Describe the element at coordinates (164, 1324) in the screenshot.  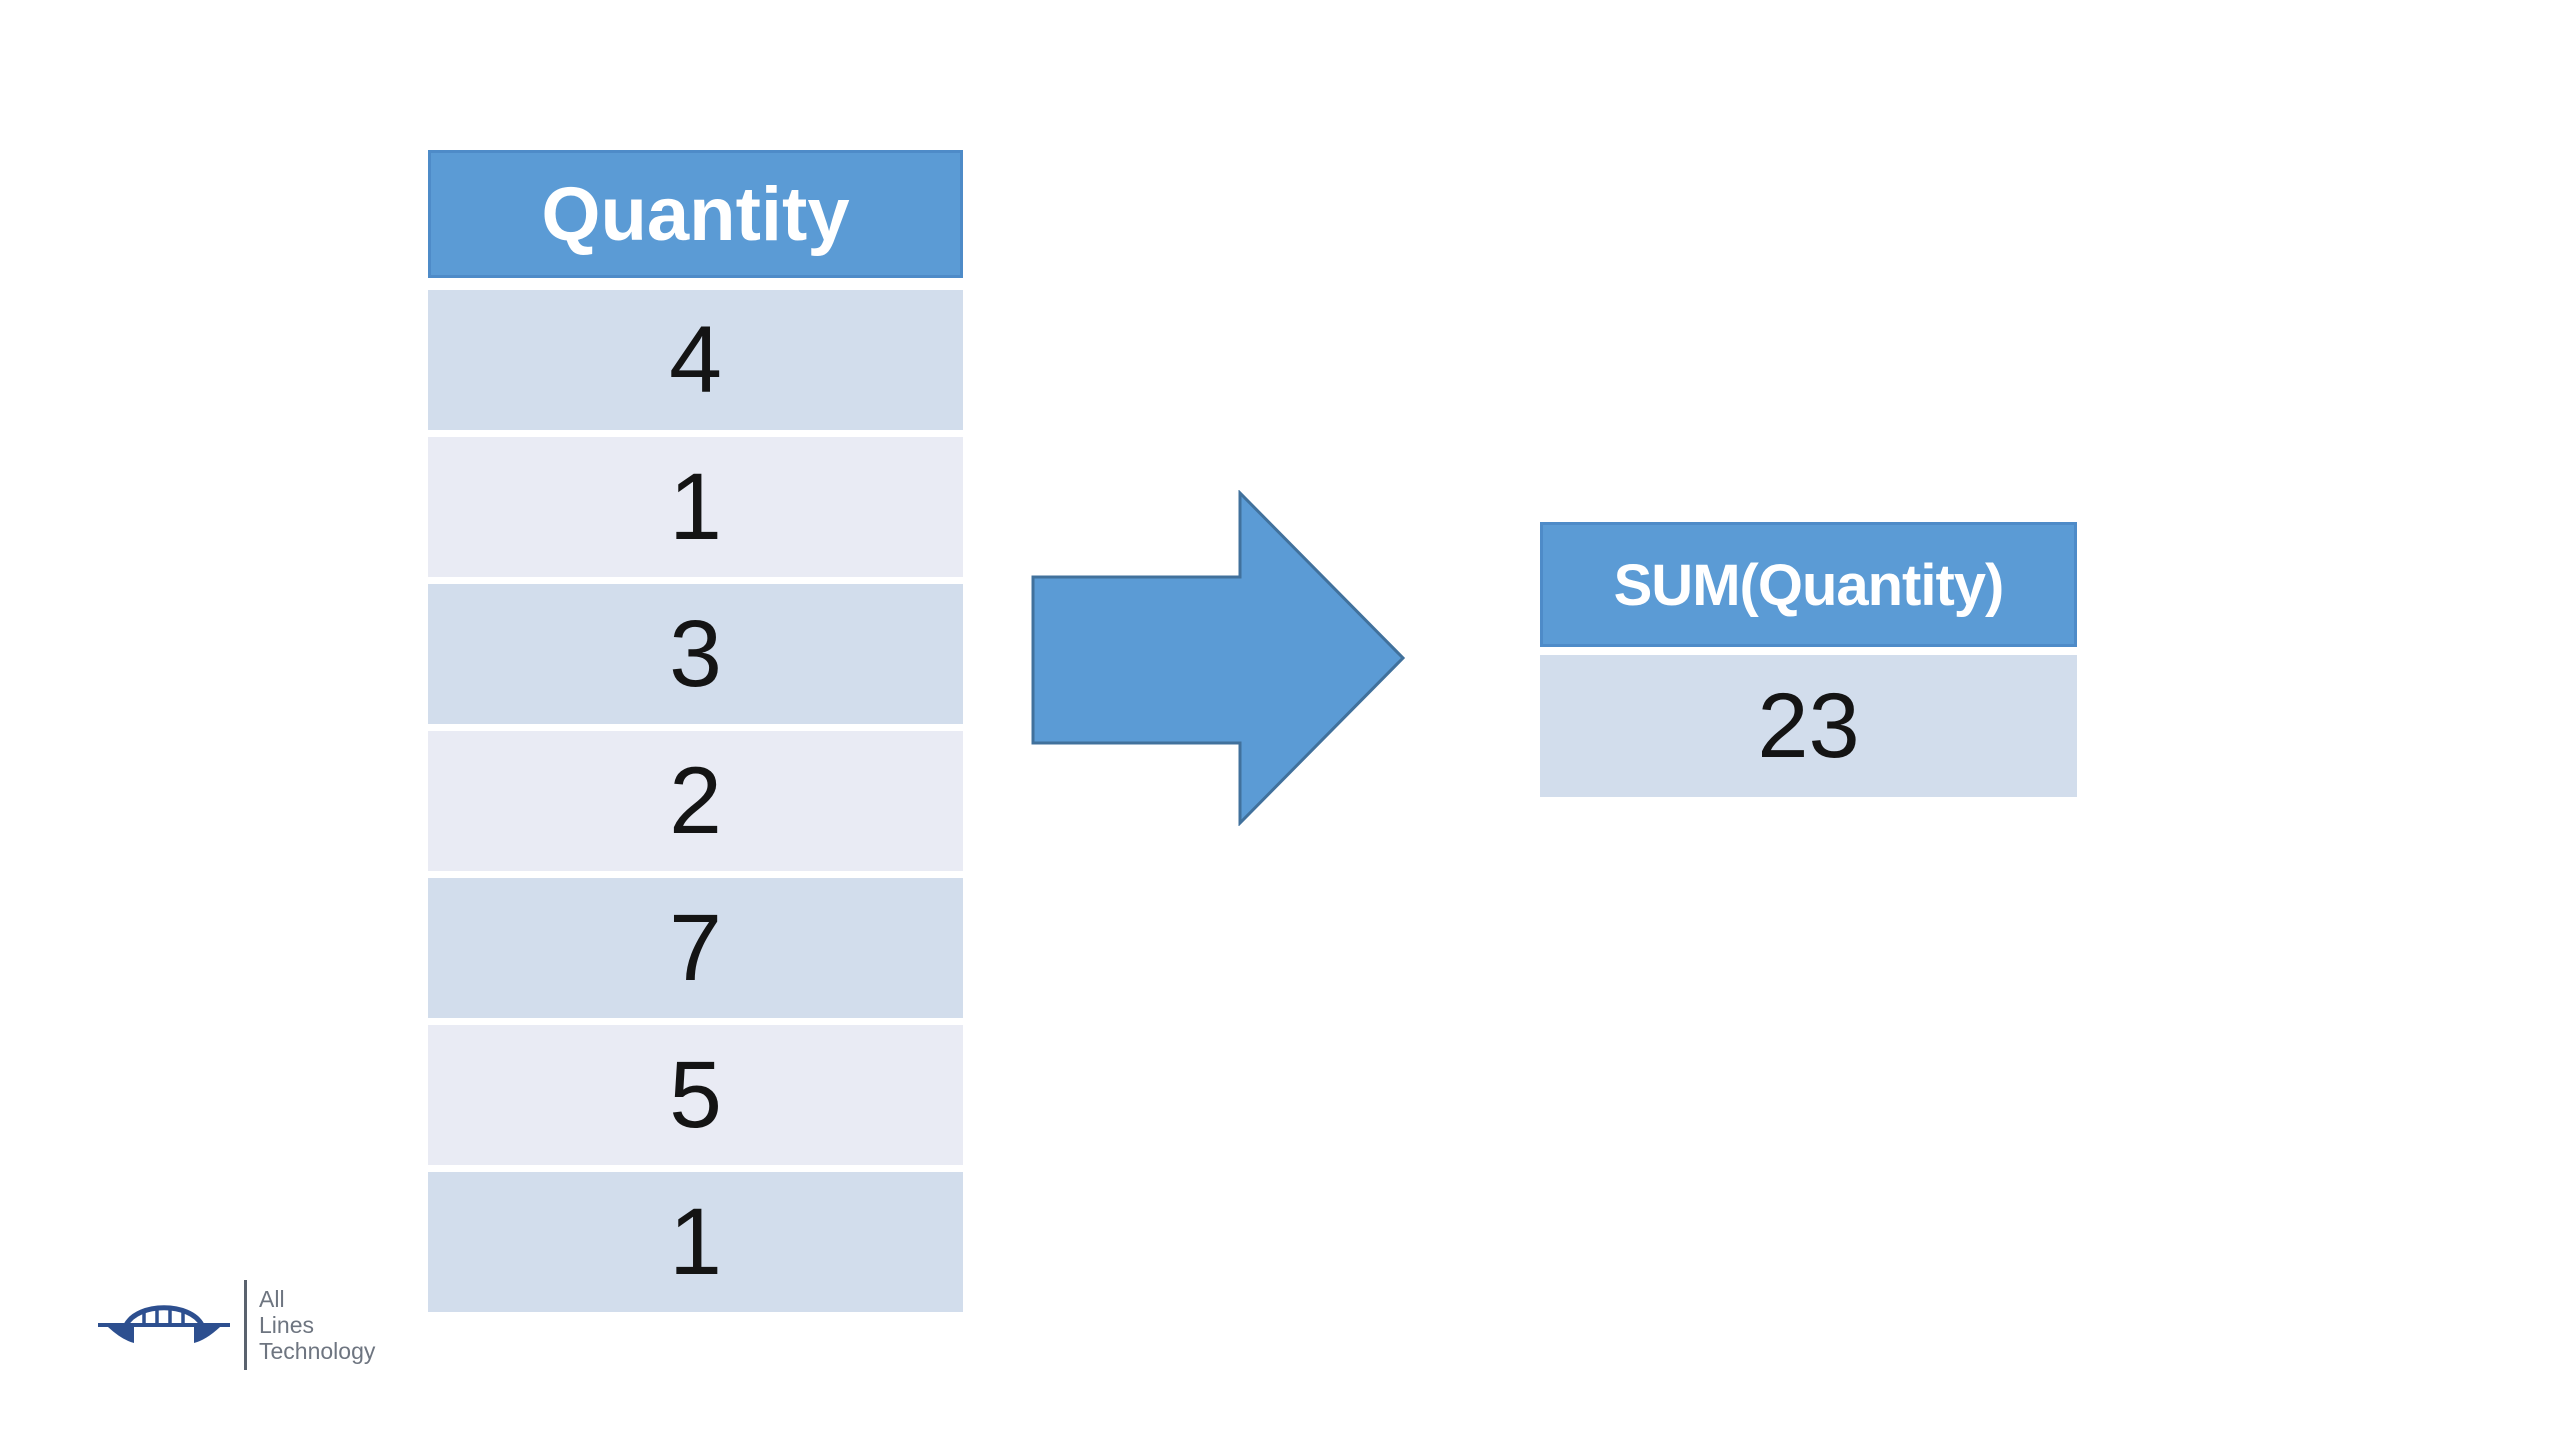
I see `bridge-logo-icon` at that location.